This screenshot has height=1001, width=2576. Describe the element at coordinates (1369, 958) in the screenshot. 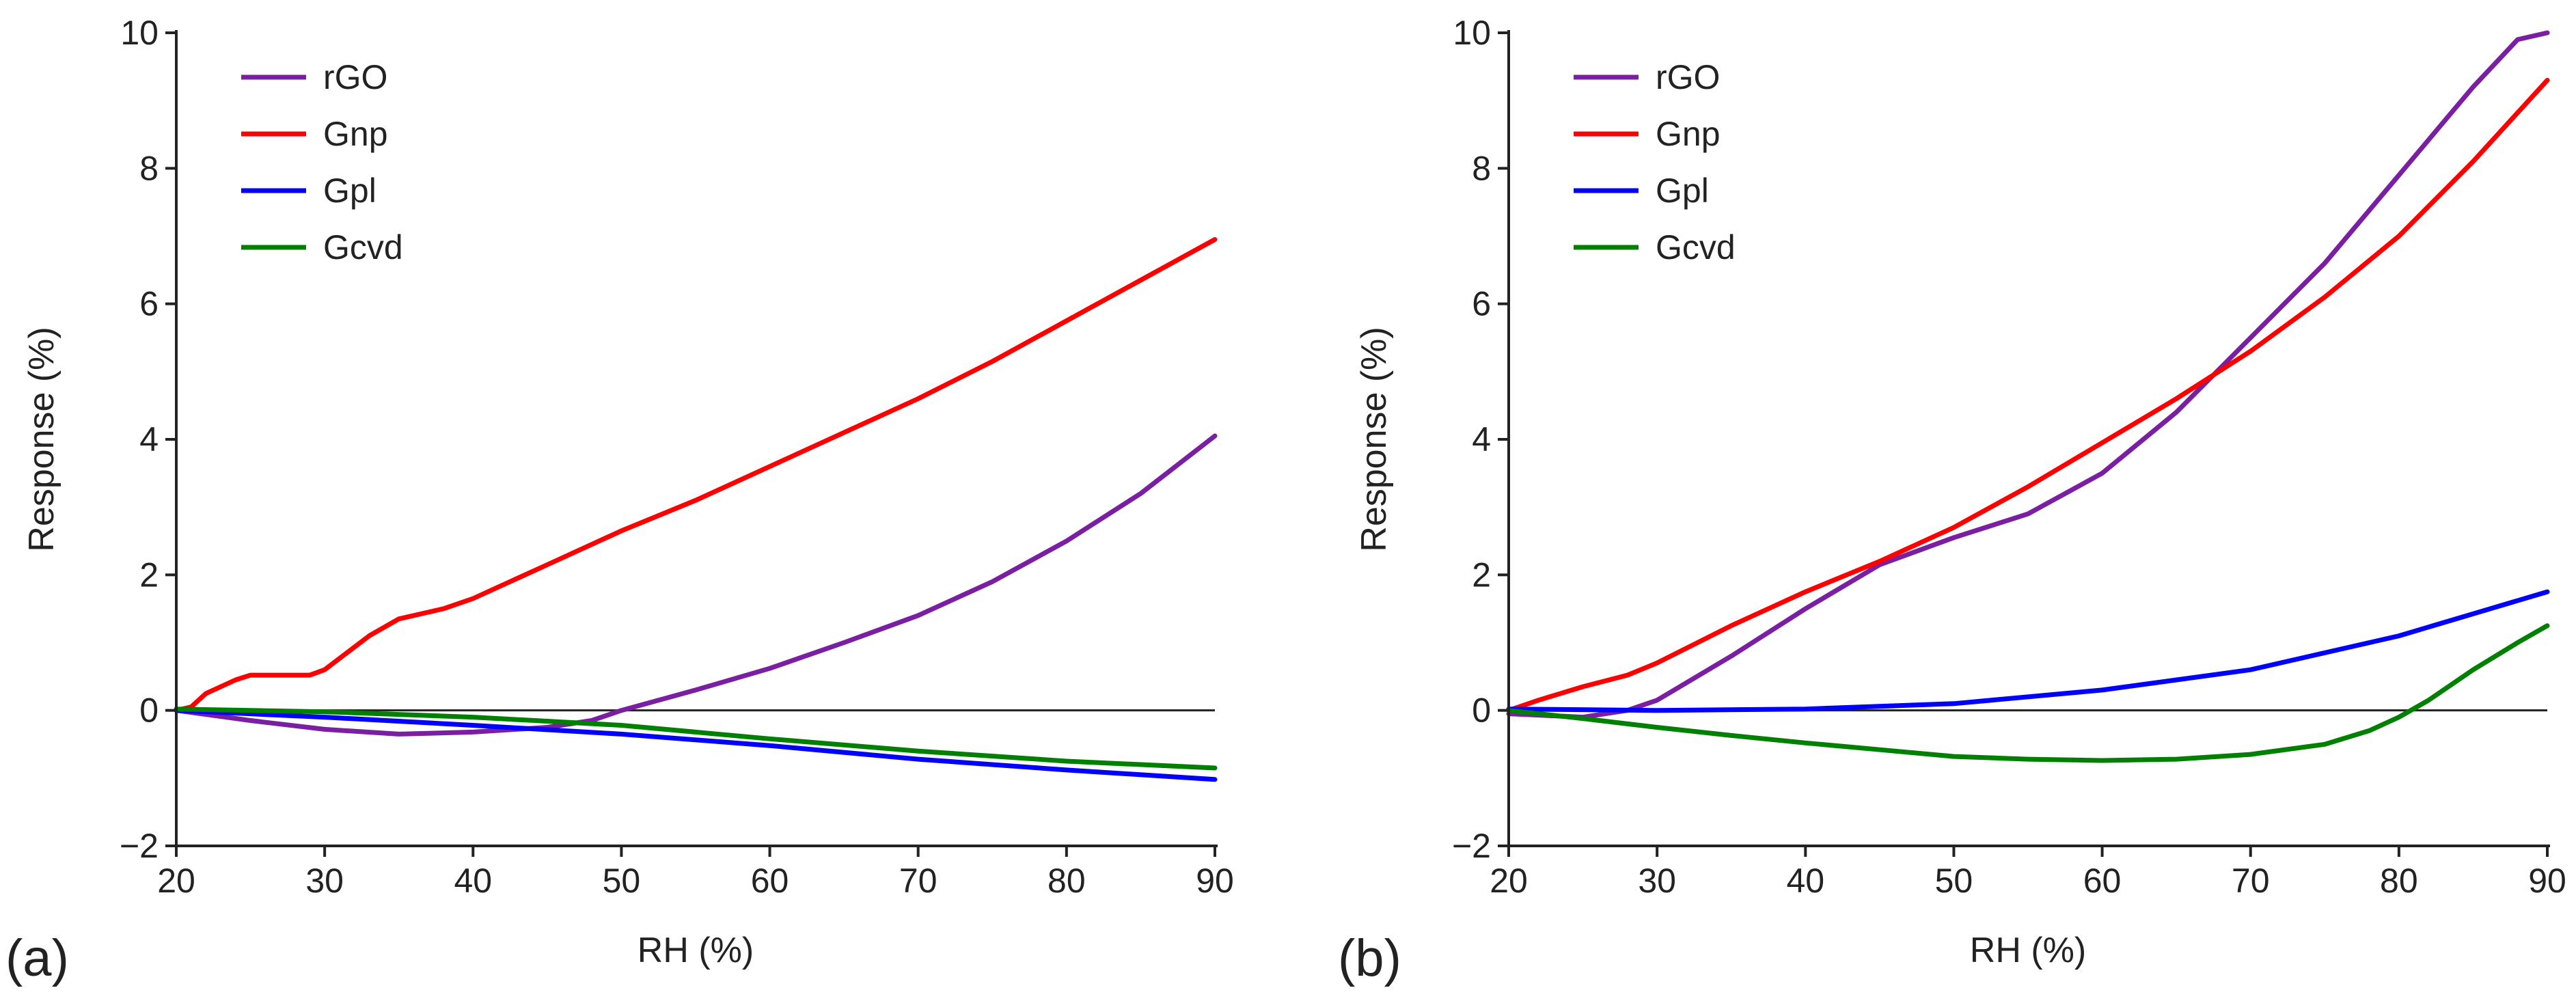

I see `panel-label: (b)` at that location.